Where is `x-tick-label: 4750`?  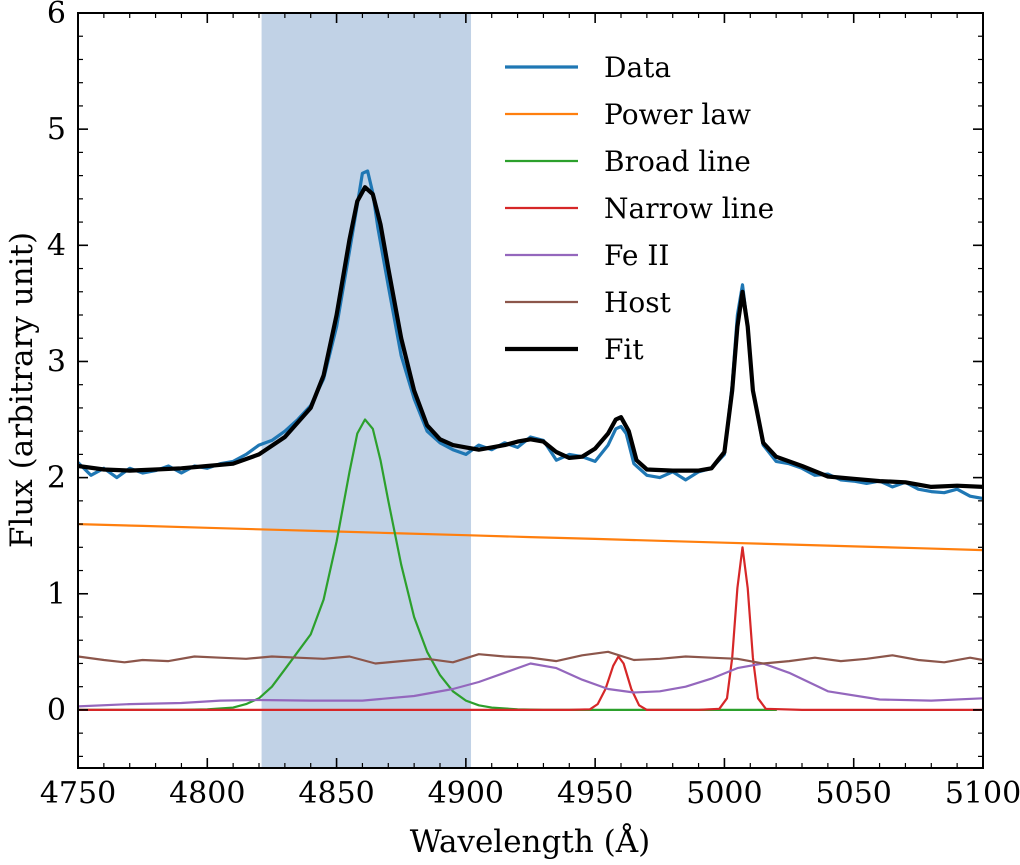
x-tick-label: 4750 is located at coordinates (78, 793).